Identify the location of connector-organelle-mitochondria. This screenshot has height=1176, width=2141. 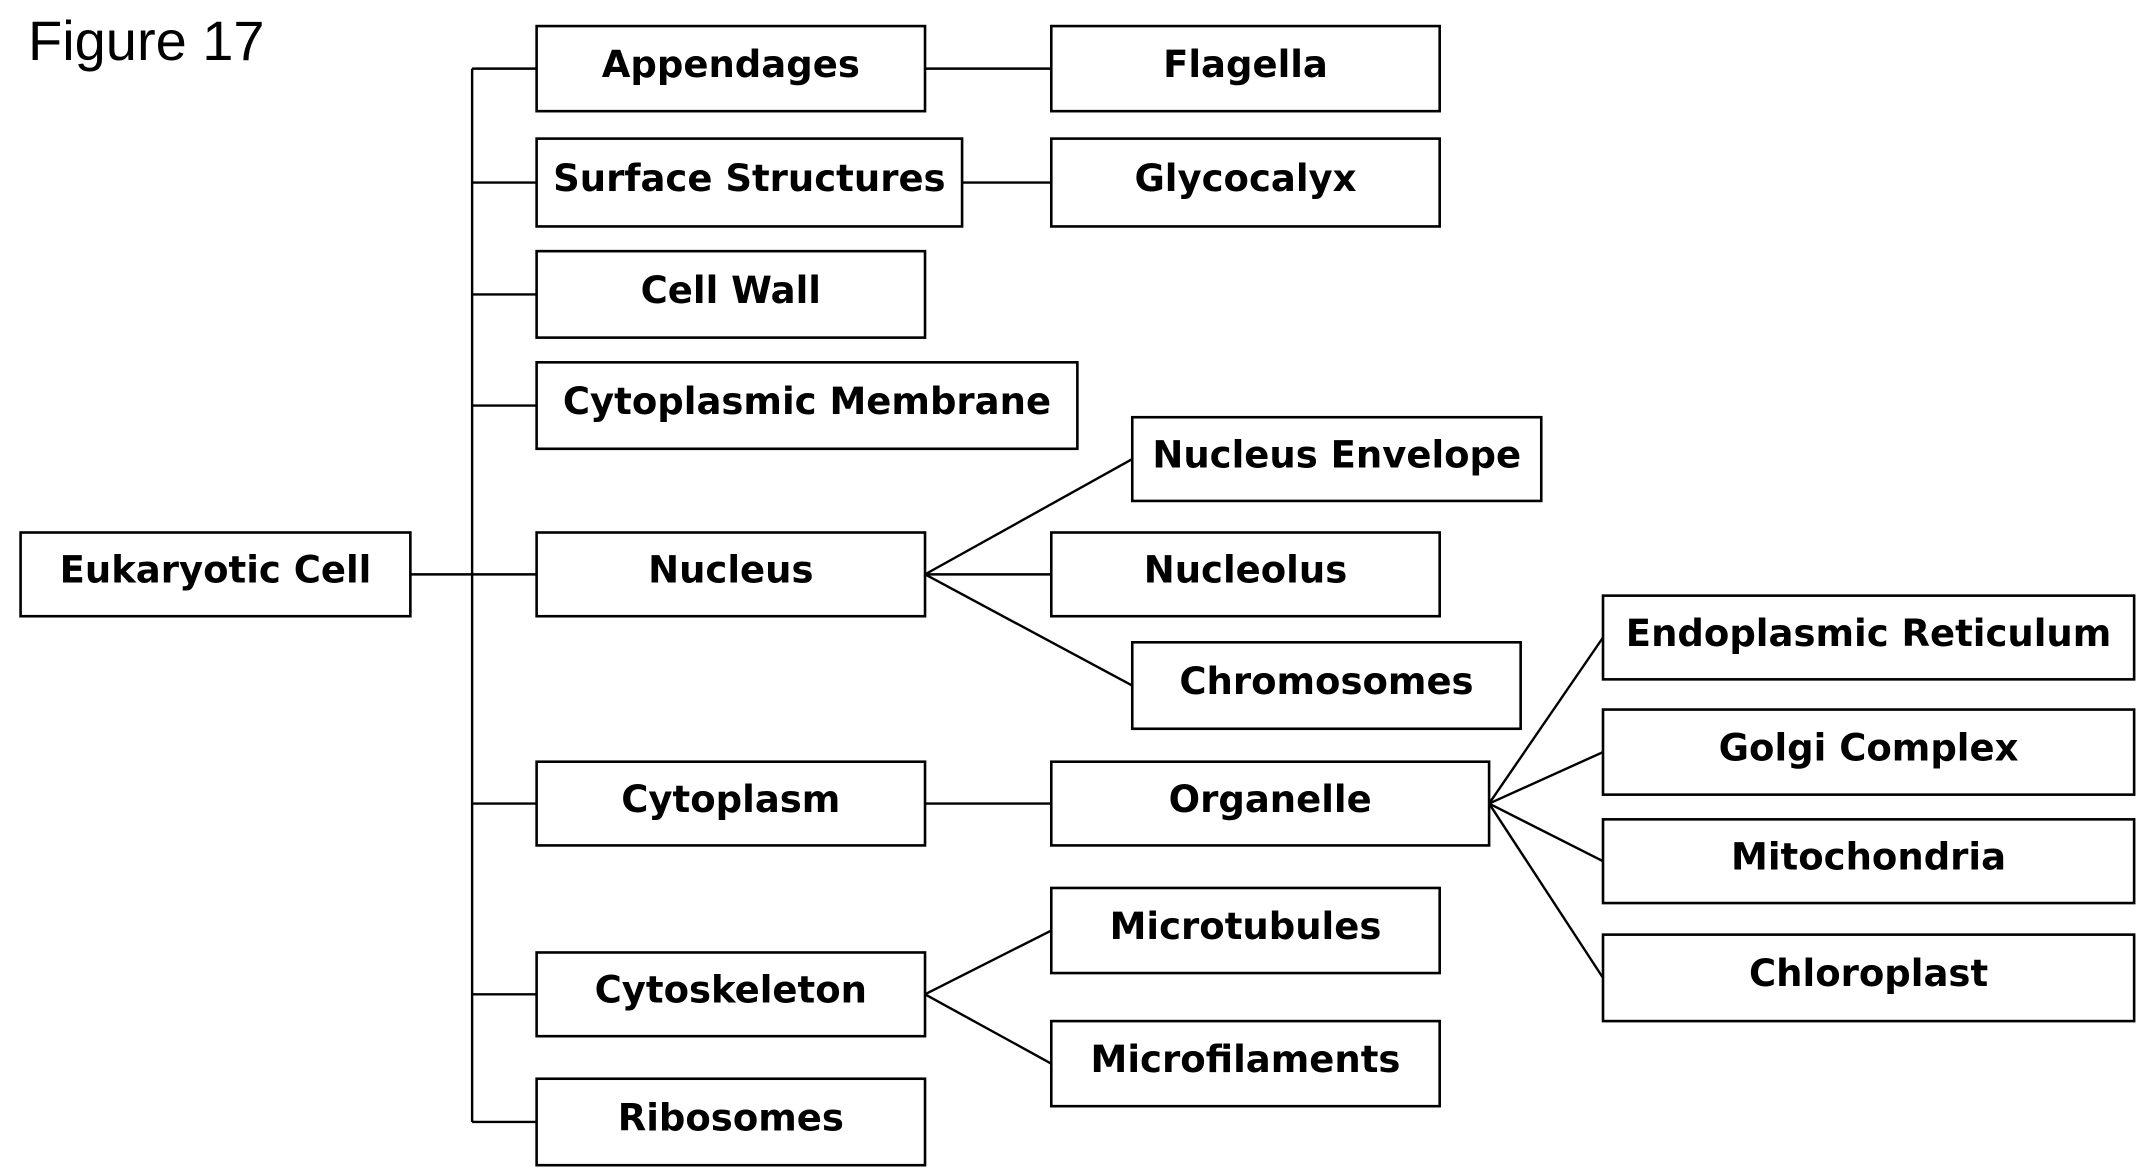
(1546, 832).